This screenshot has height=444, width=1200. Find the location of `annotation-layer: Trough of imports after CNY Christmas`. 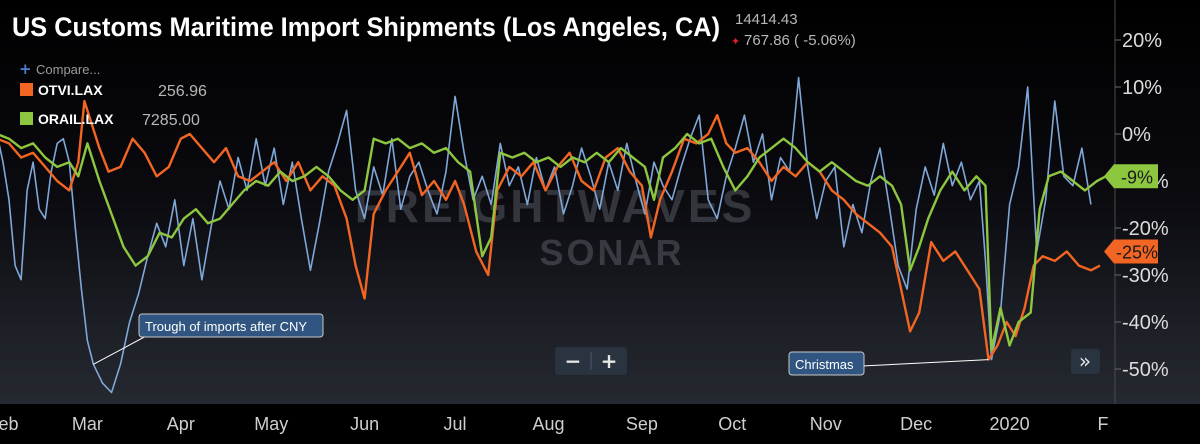

annotation-layer: Trough of imports after CNY Christmas is located at coordinates (541, 344).